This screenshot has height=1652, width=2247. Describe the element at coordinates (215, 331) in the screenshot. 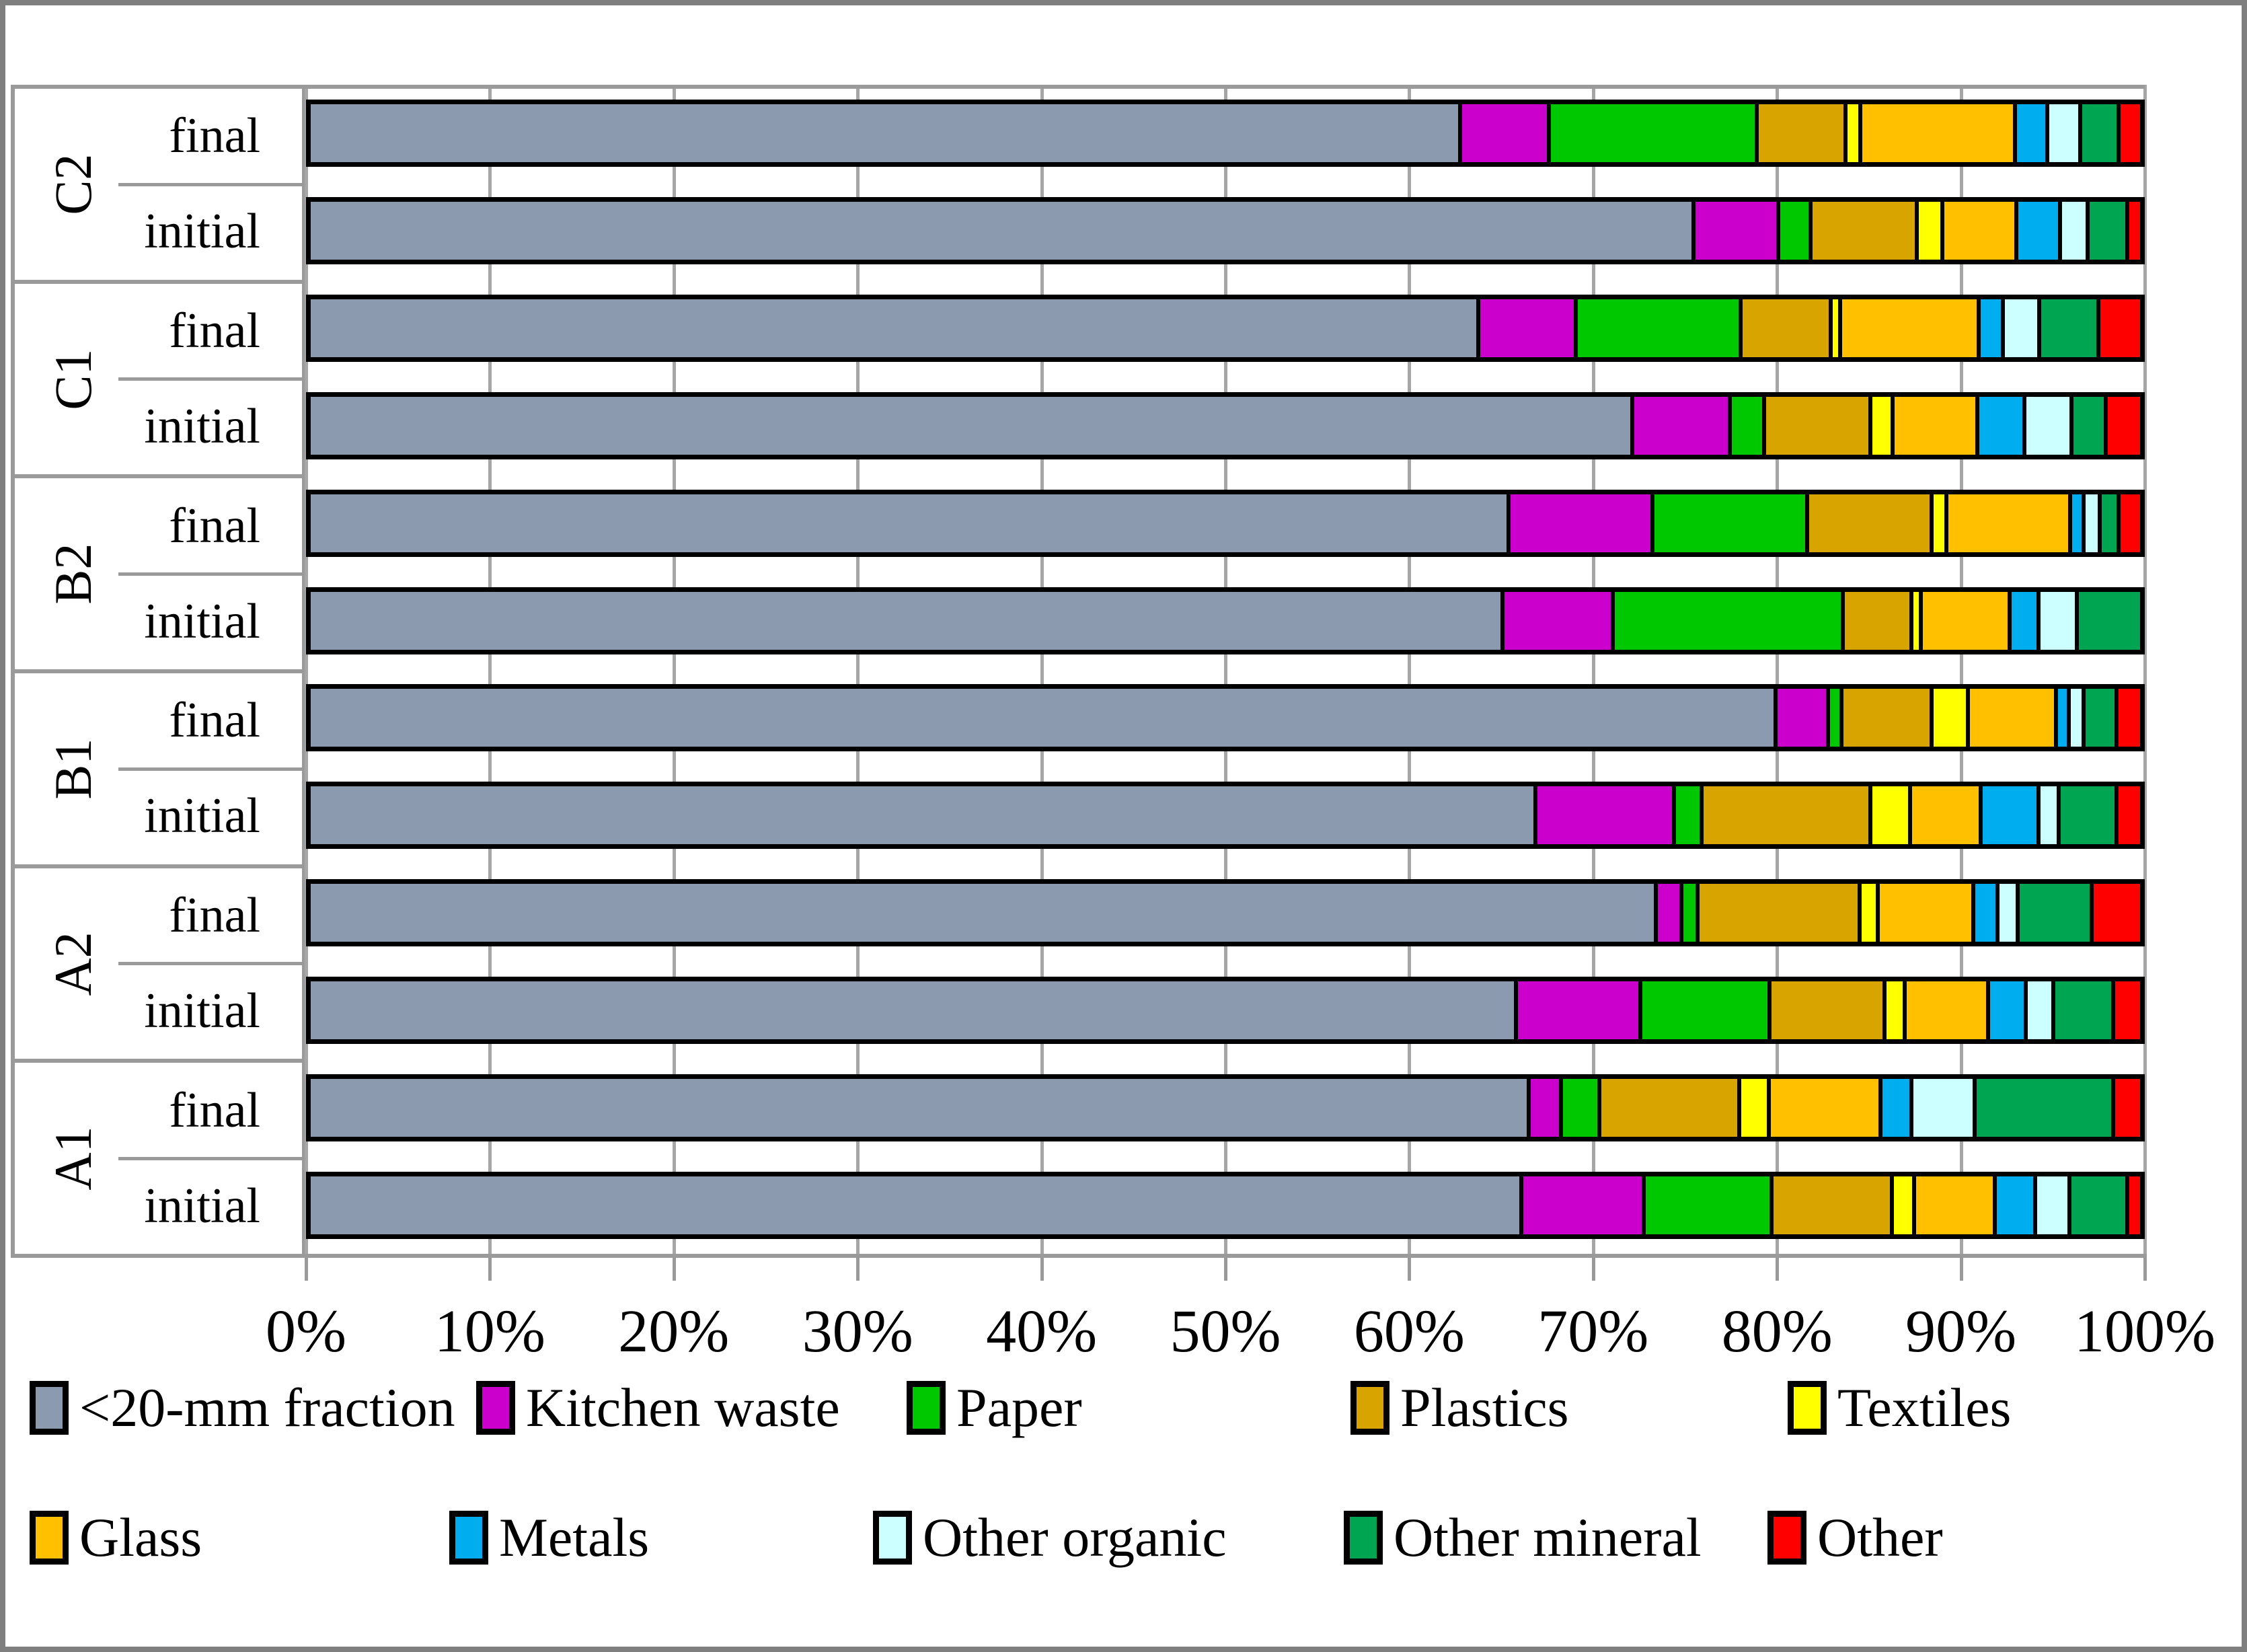

I see `row-label-C1-final: final` at that location.